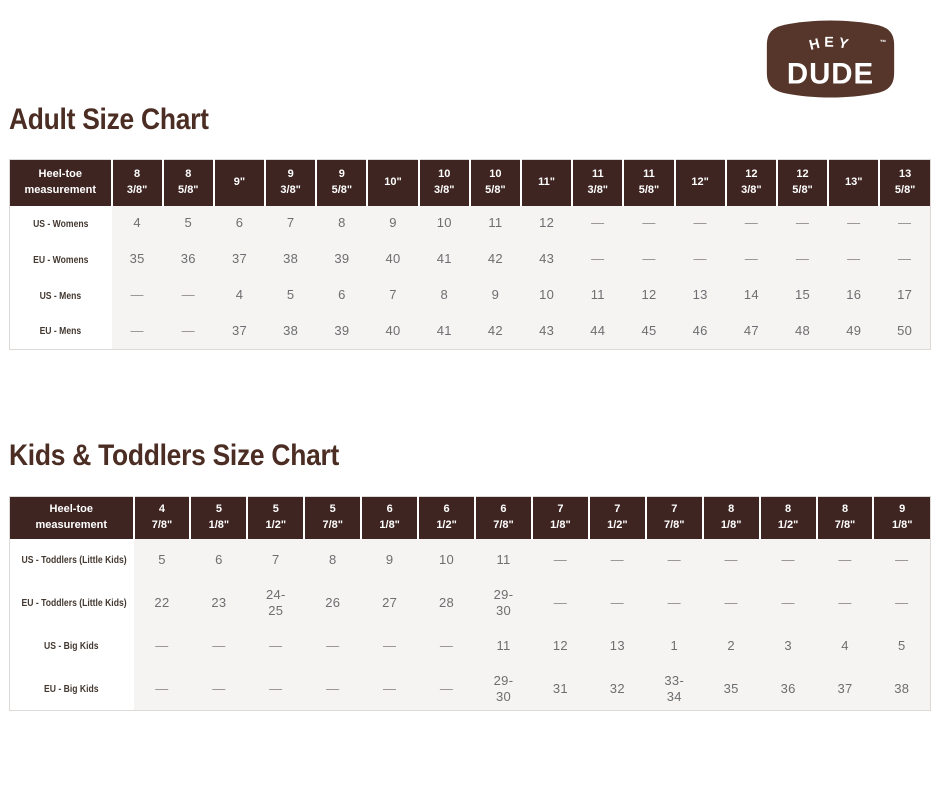  What do you see at coordinates (60, 223) in the screenshot?
I see `row-label: US - Womens` at bounding box center [60, 223].